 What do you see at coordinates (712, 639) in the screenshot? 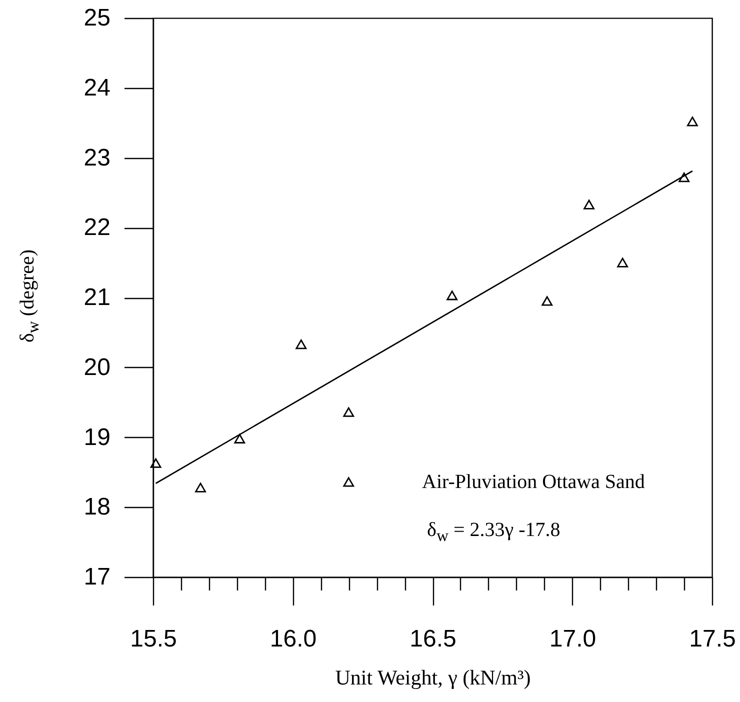
I see `x-tick-label: 17.5` at bounding box center [712, 639].